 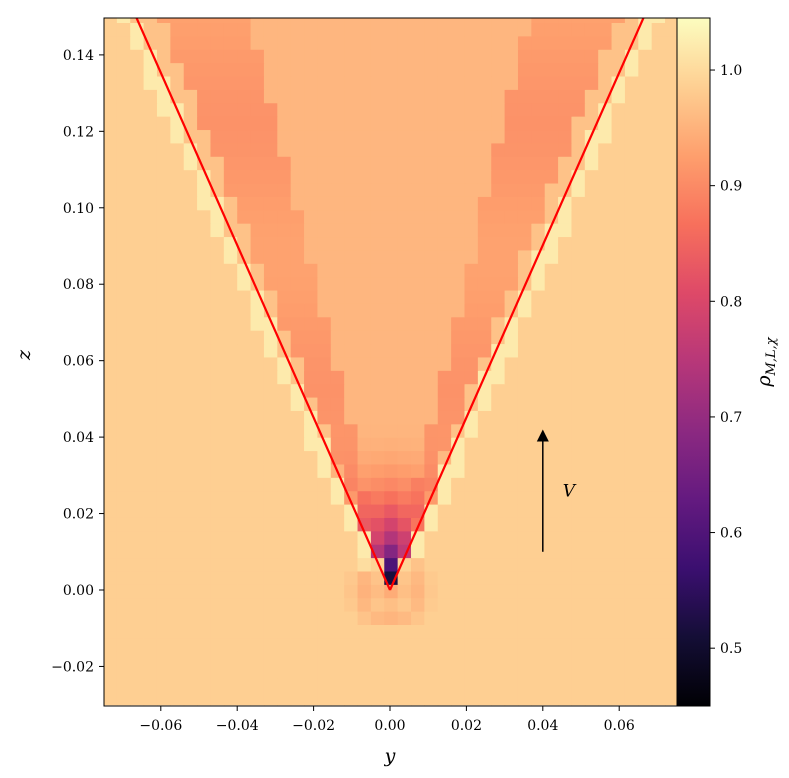 What do you see at coordinates (570, 492) in the screenshot?
I see `velocity-label: V` at bounding box center [570, 492].